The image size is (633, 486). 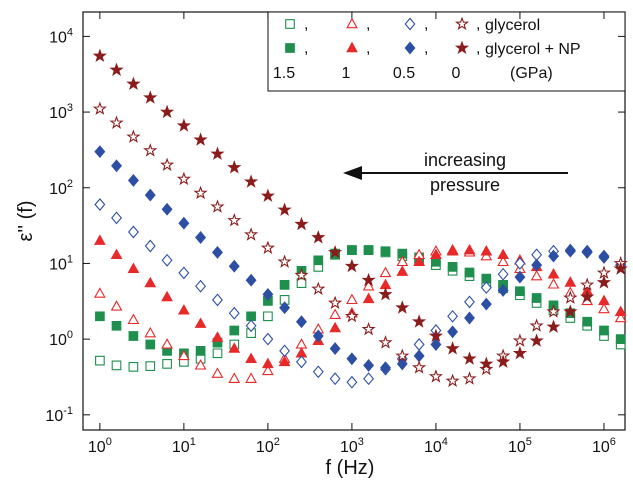 What do you see at coordinates (109, 442) in the screenshot?
I see `tick-label-exponent: 0` at bounding box center [109, 442].